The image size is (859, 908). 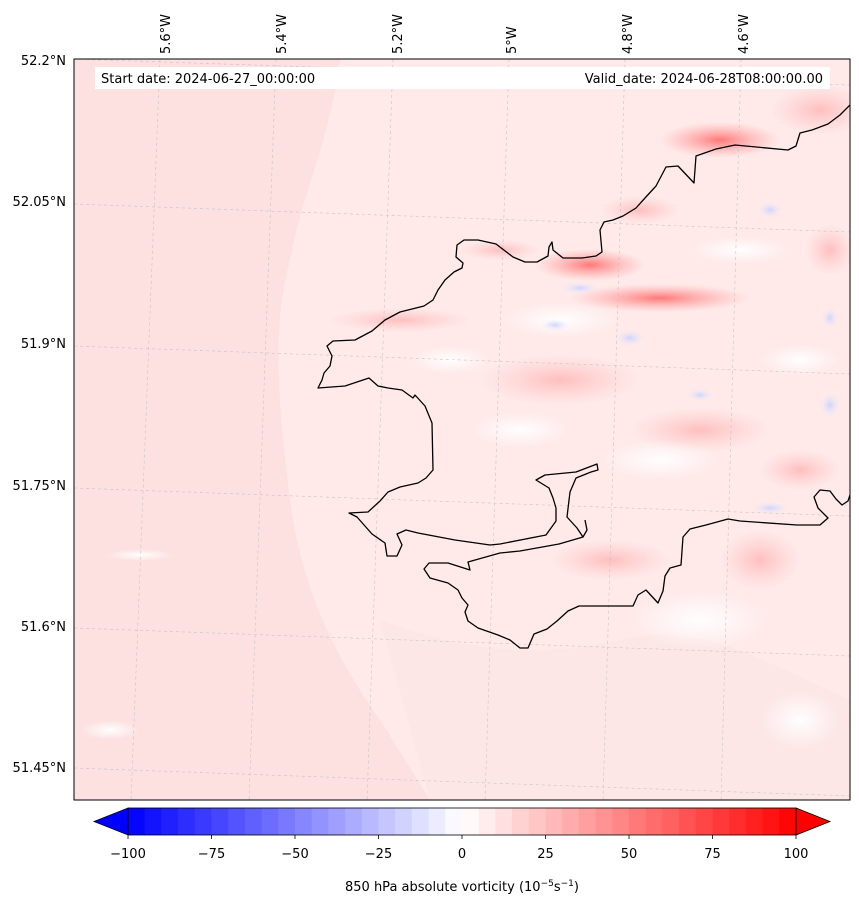 I want to click on vorticity-max-area, so click(x=590, y=265).